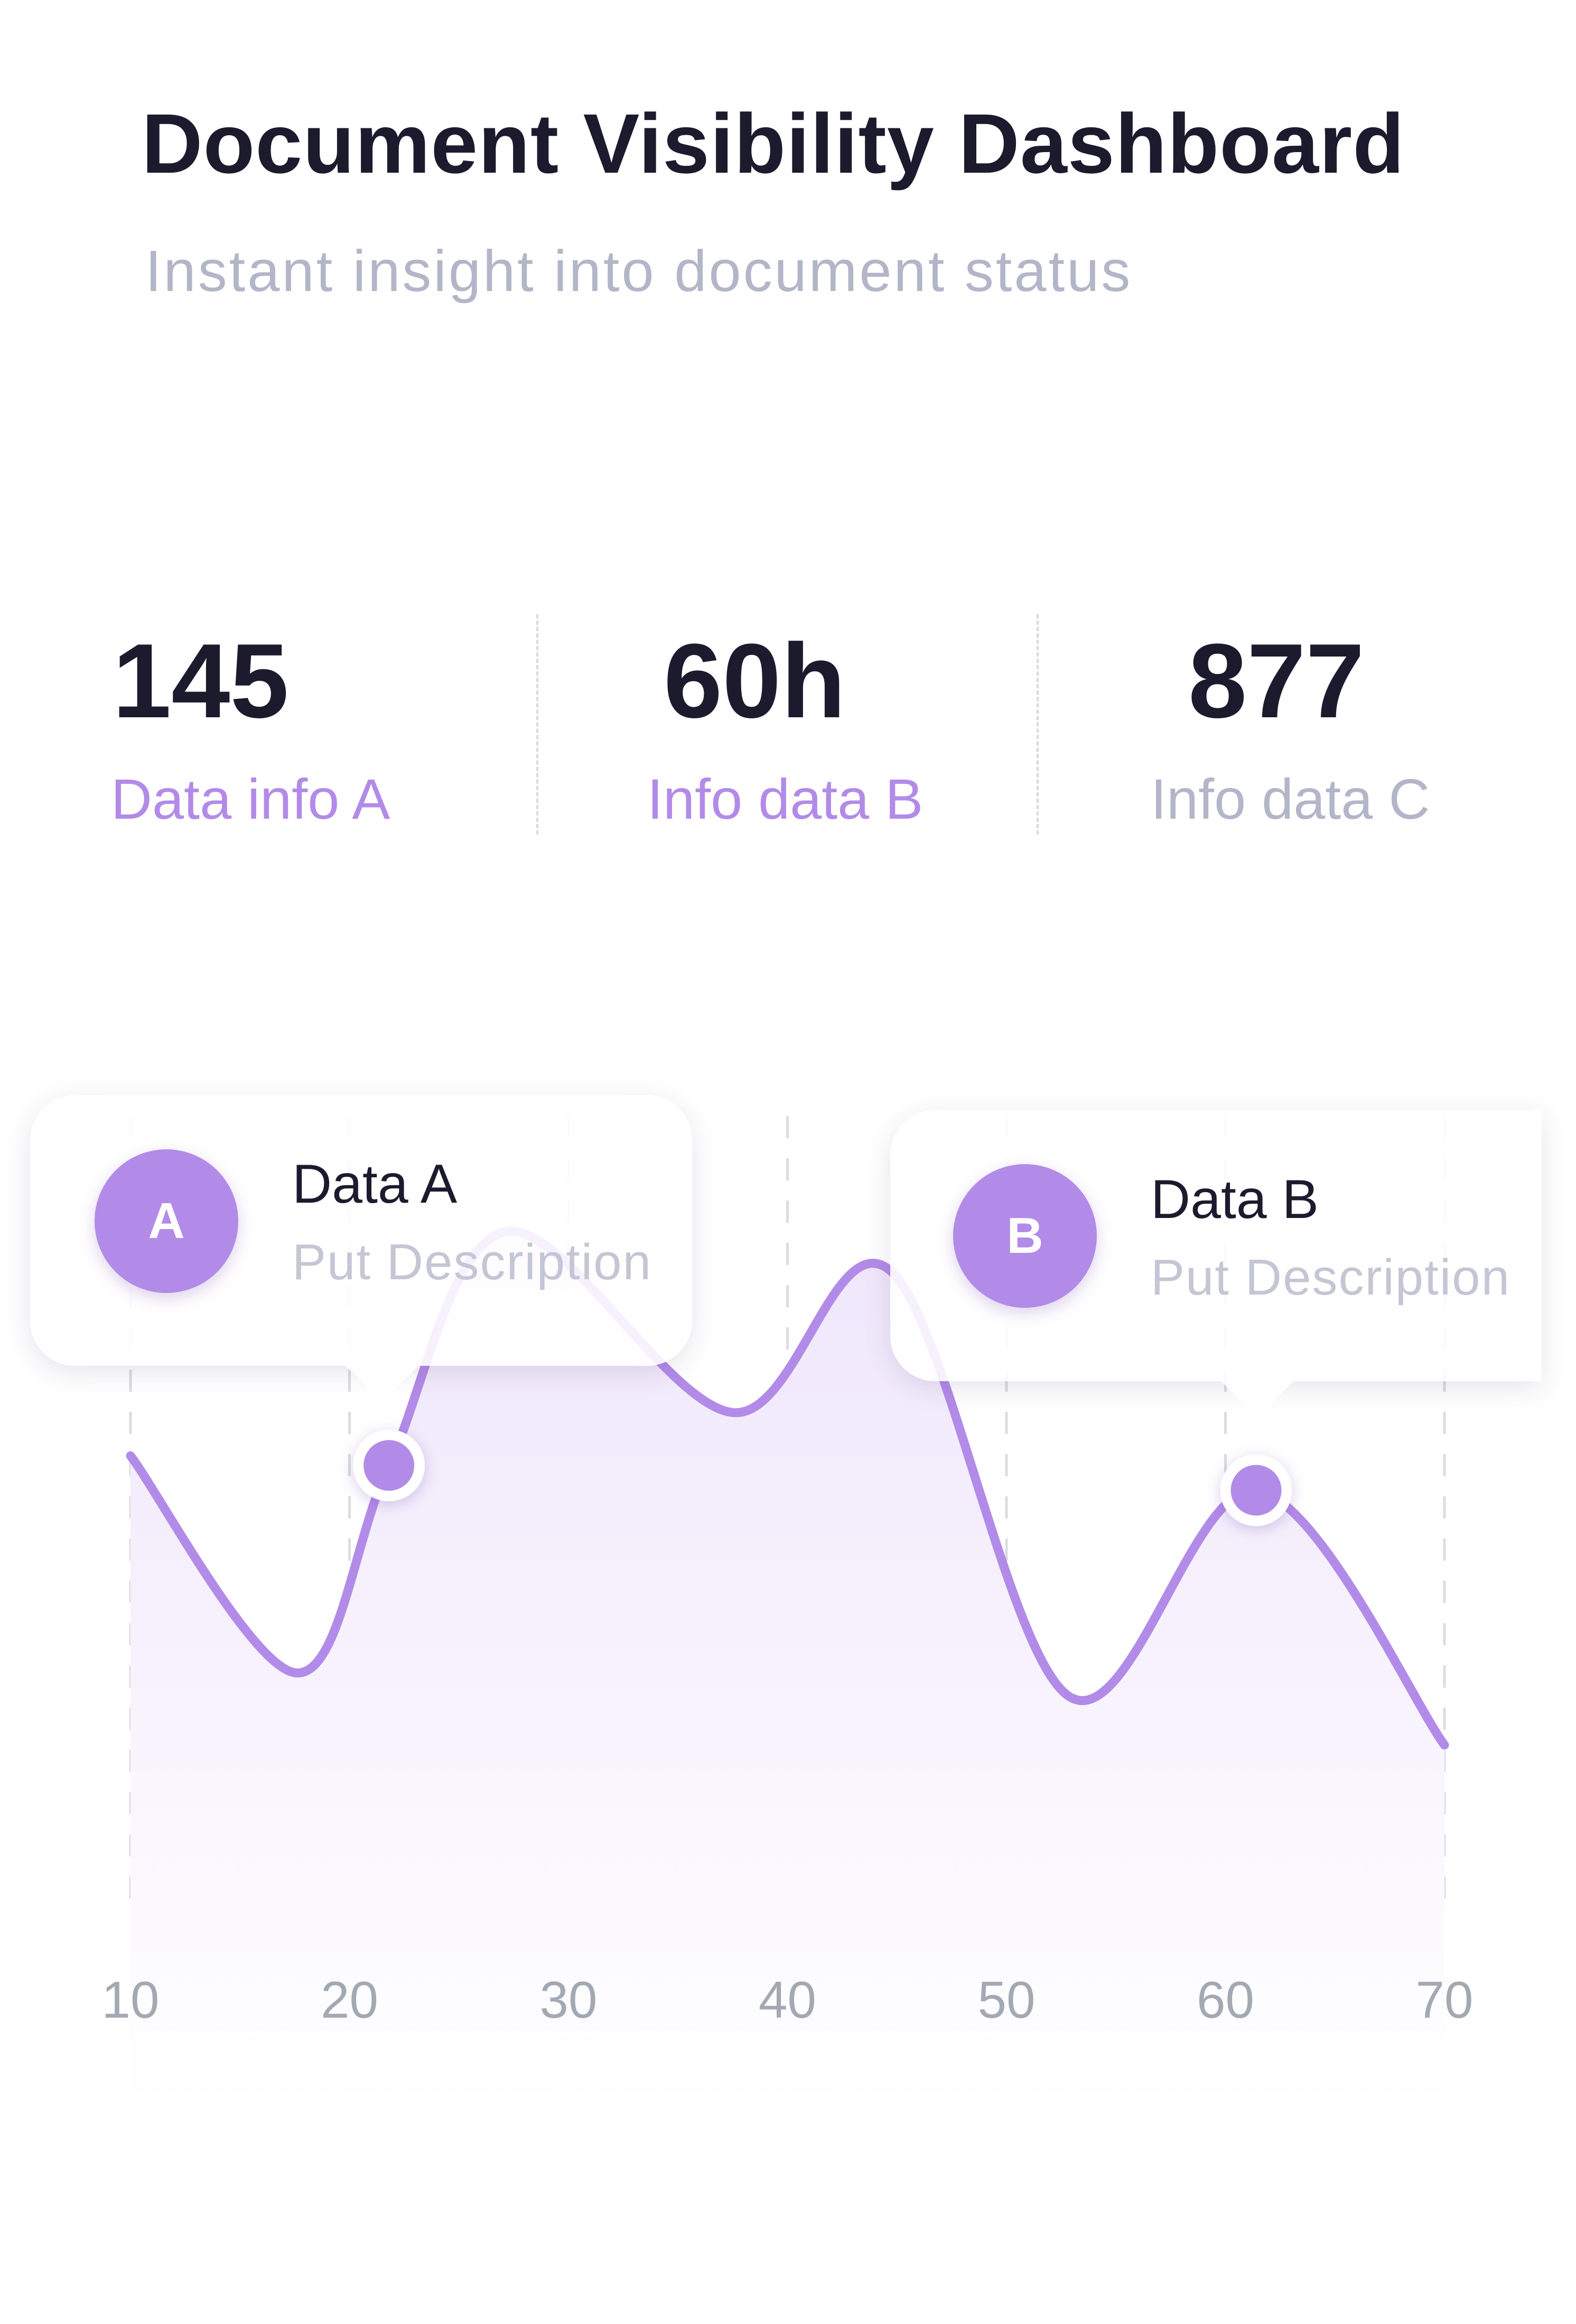 The image size is (1576, 2324). I want to click on x-tick-label: 10, so click(130, 2000).